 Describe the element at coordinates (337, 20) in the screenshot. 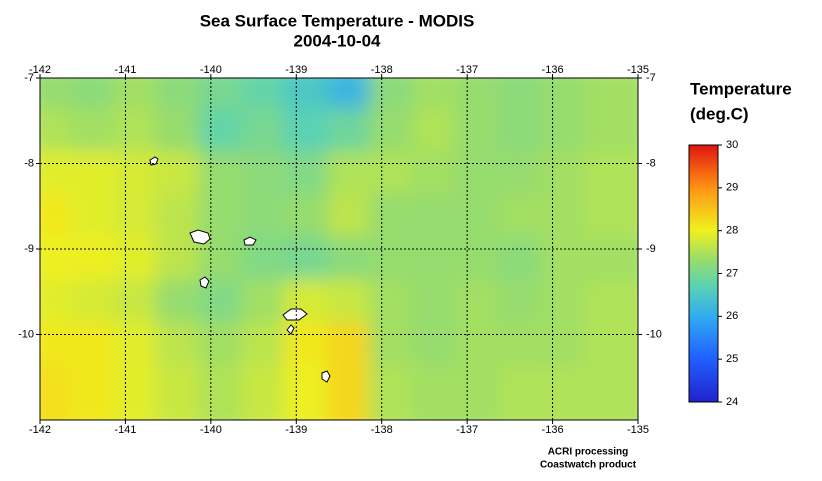

I see `title: Sea Surface Temperature - MODIS` at that location.